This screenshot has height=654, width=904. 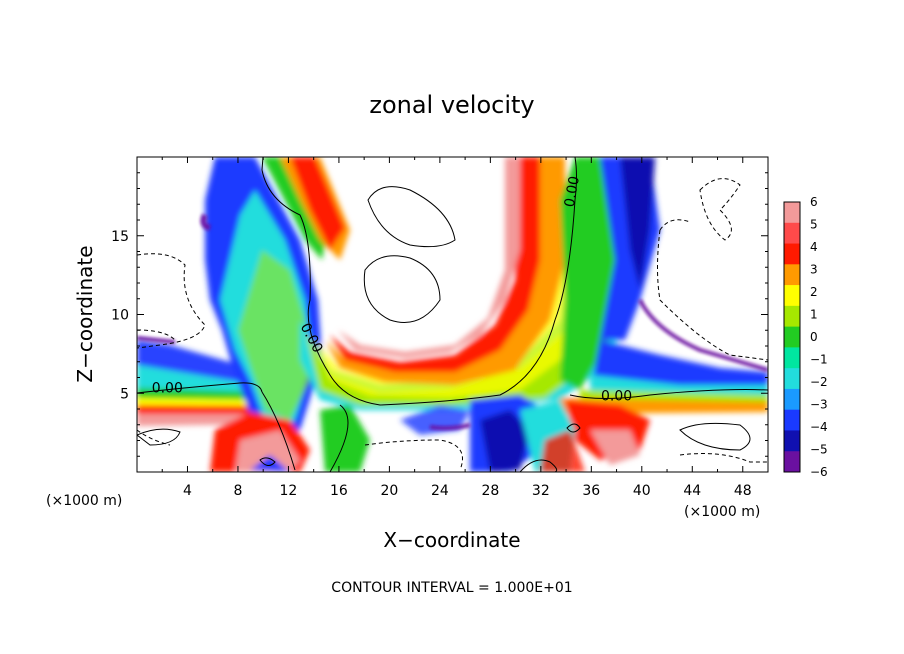 What do you see at coordinates (187, 491) in the screenshot?
I see `x-tick-label: 4` at bounding box center [187, 491].